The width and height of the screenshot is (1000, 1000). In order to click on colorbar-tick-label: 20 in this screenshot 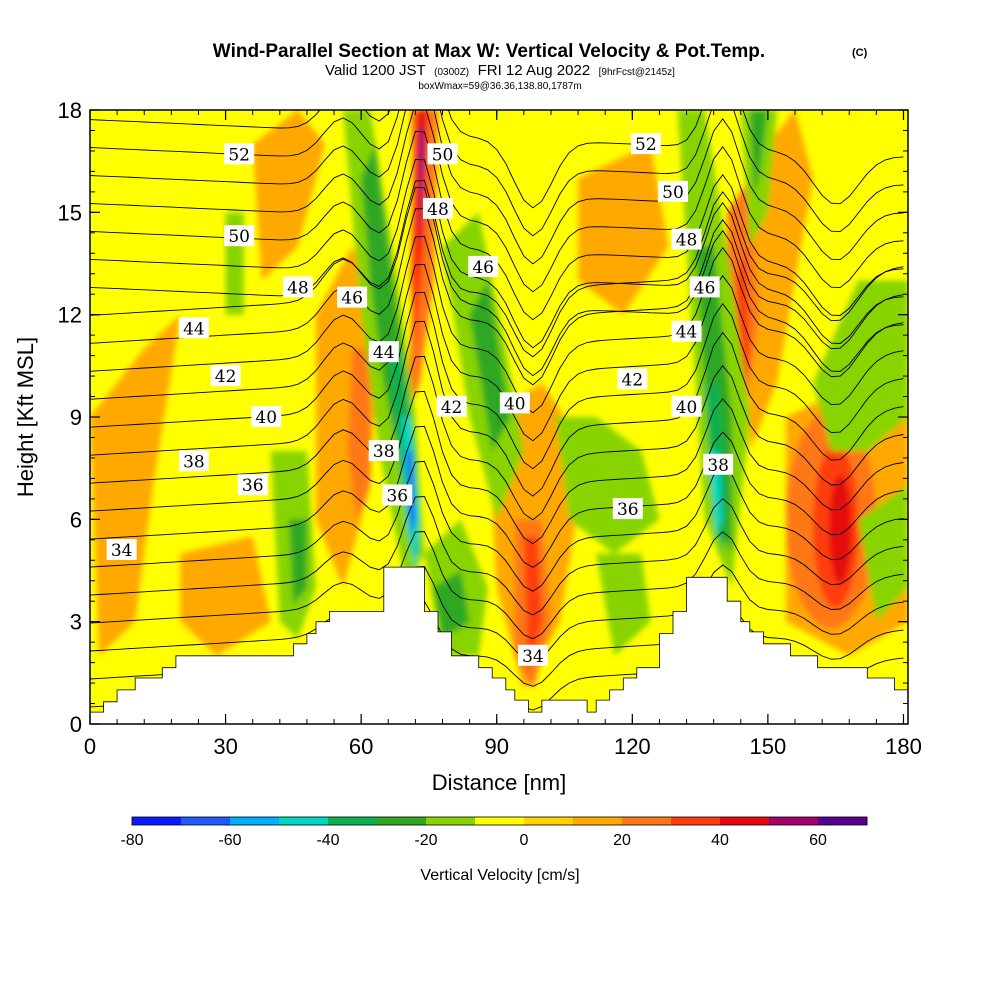, I will do `click(622, 840)`.